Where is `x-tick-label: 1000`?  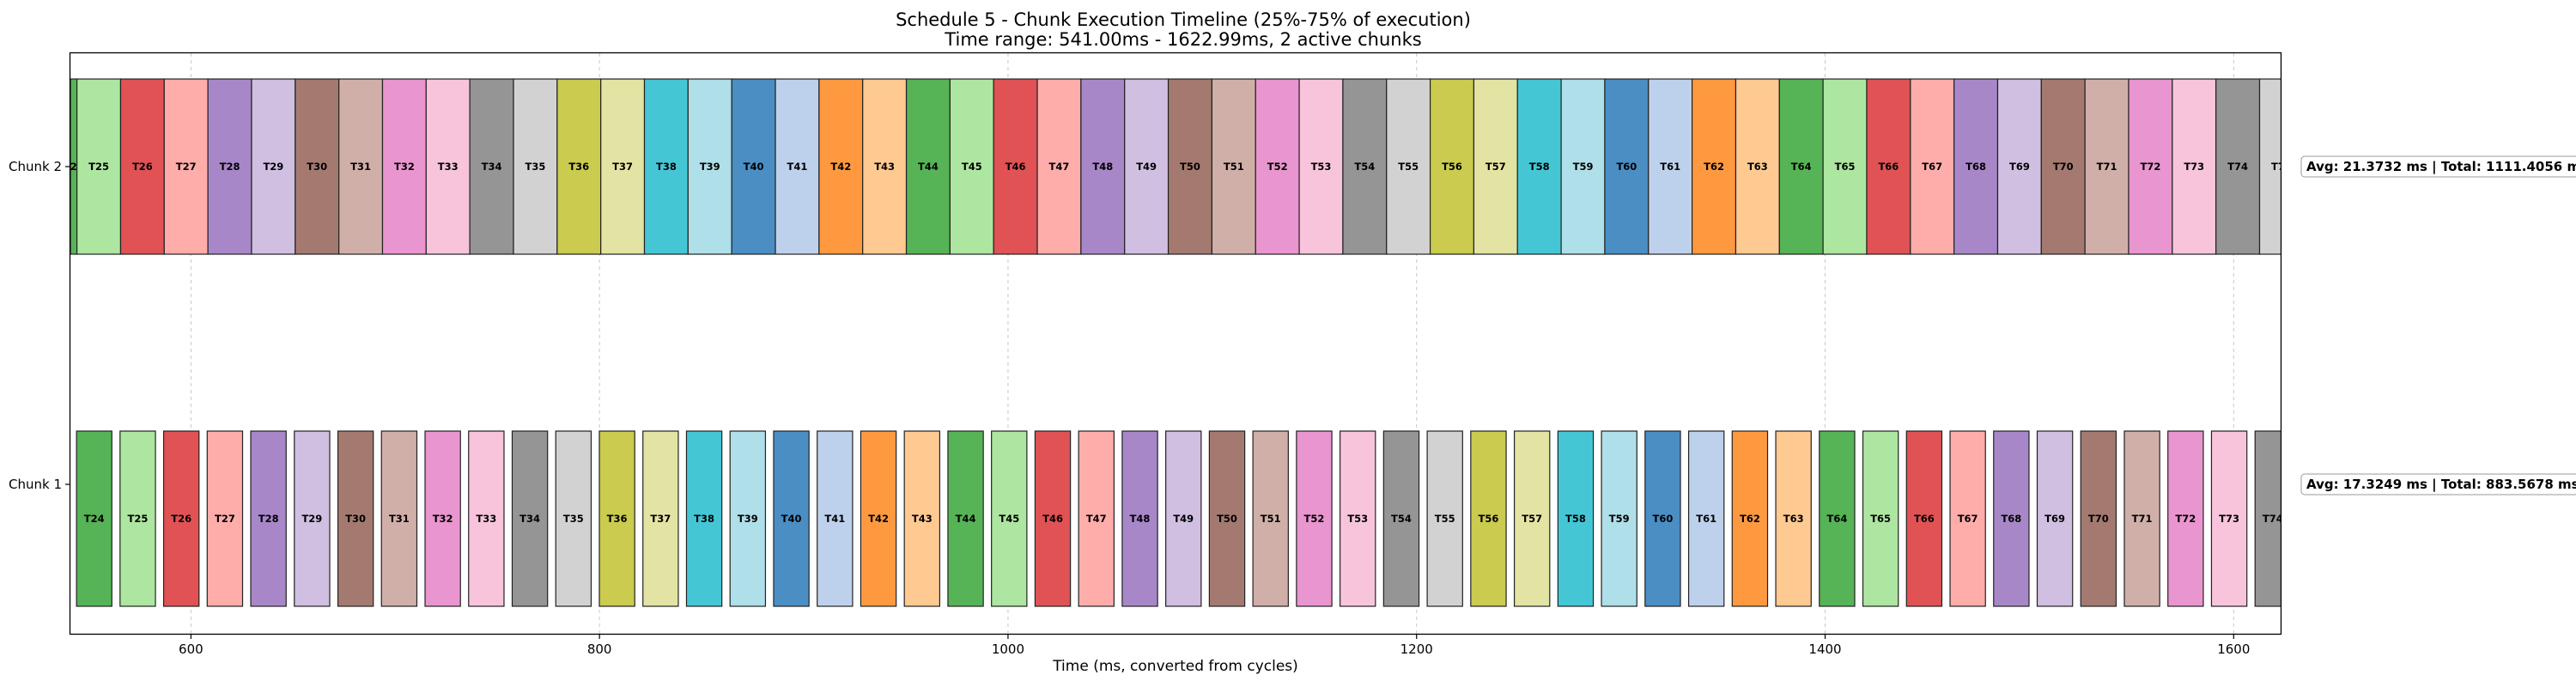
x-tick-label: 1000 is located at coordinates (1008, 649).